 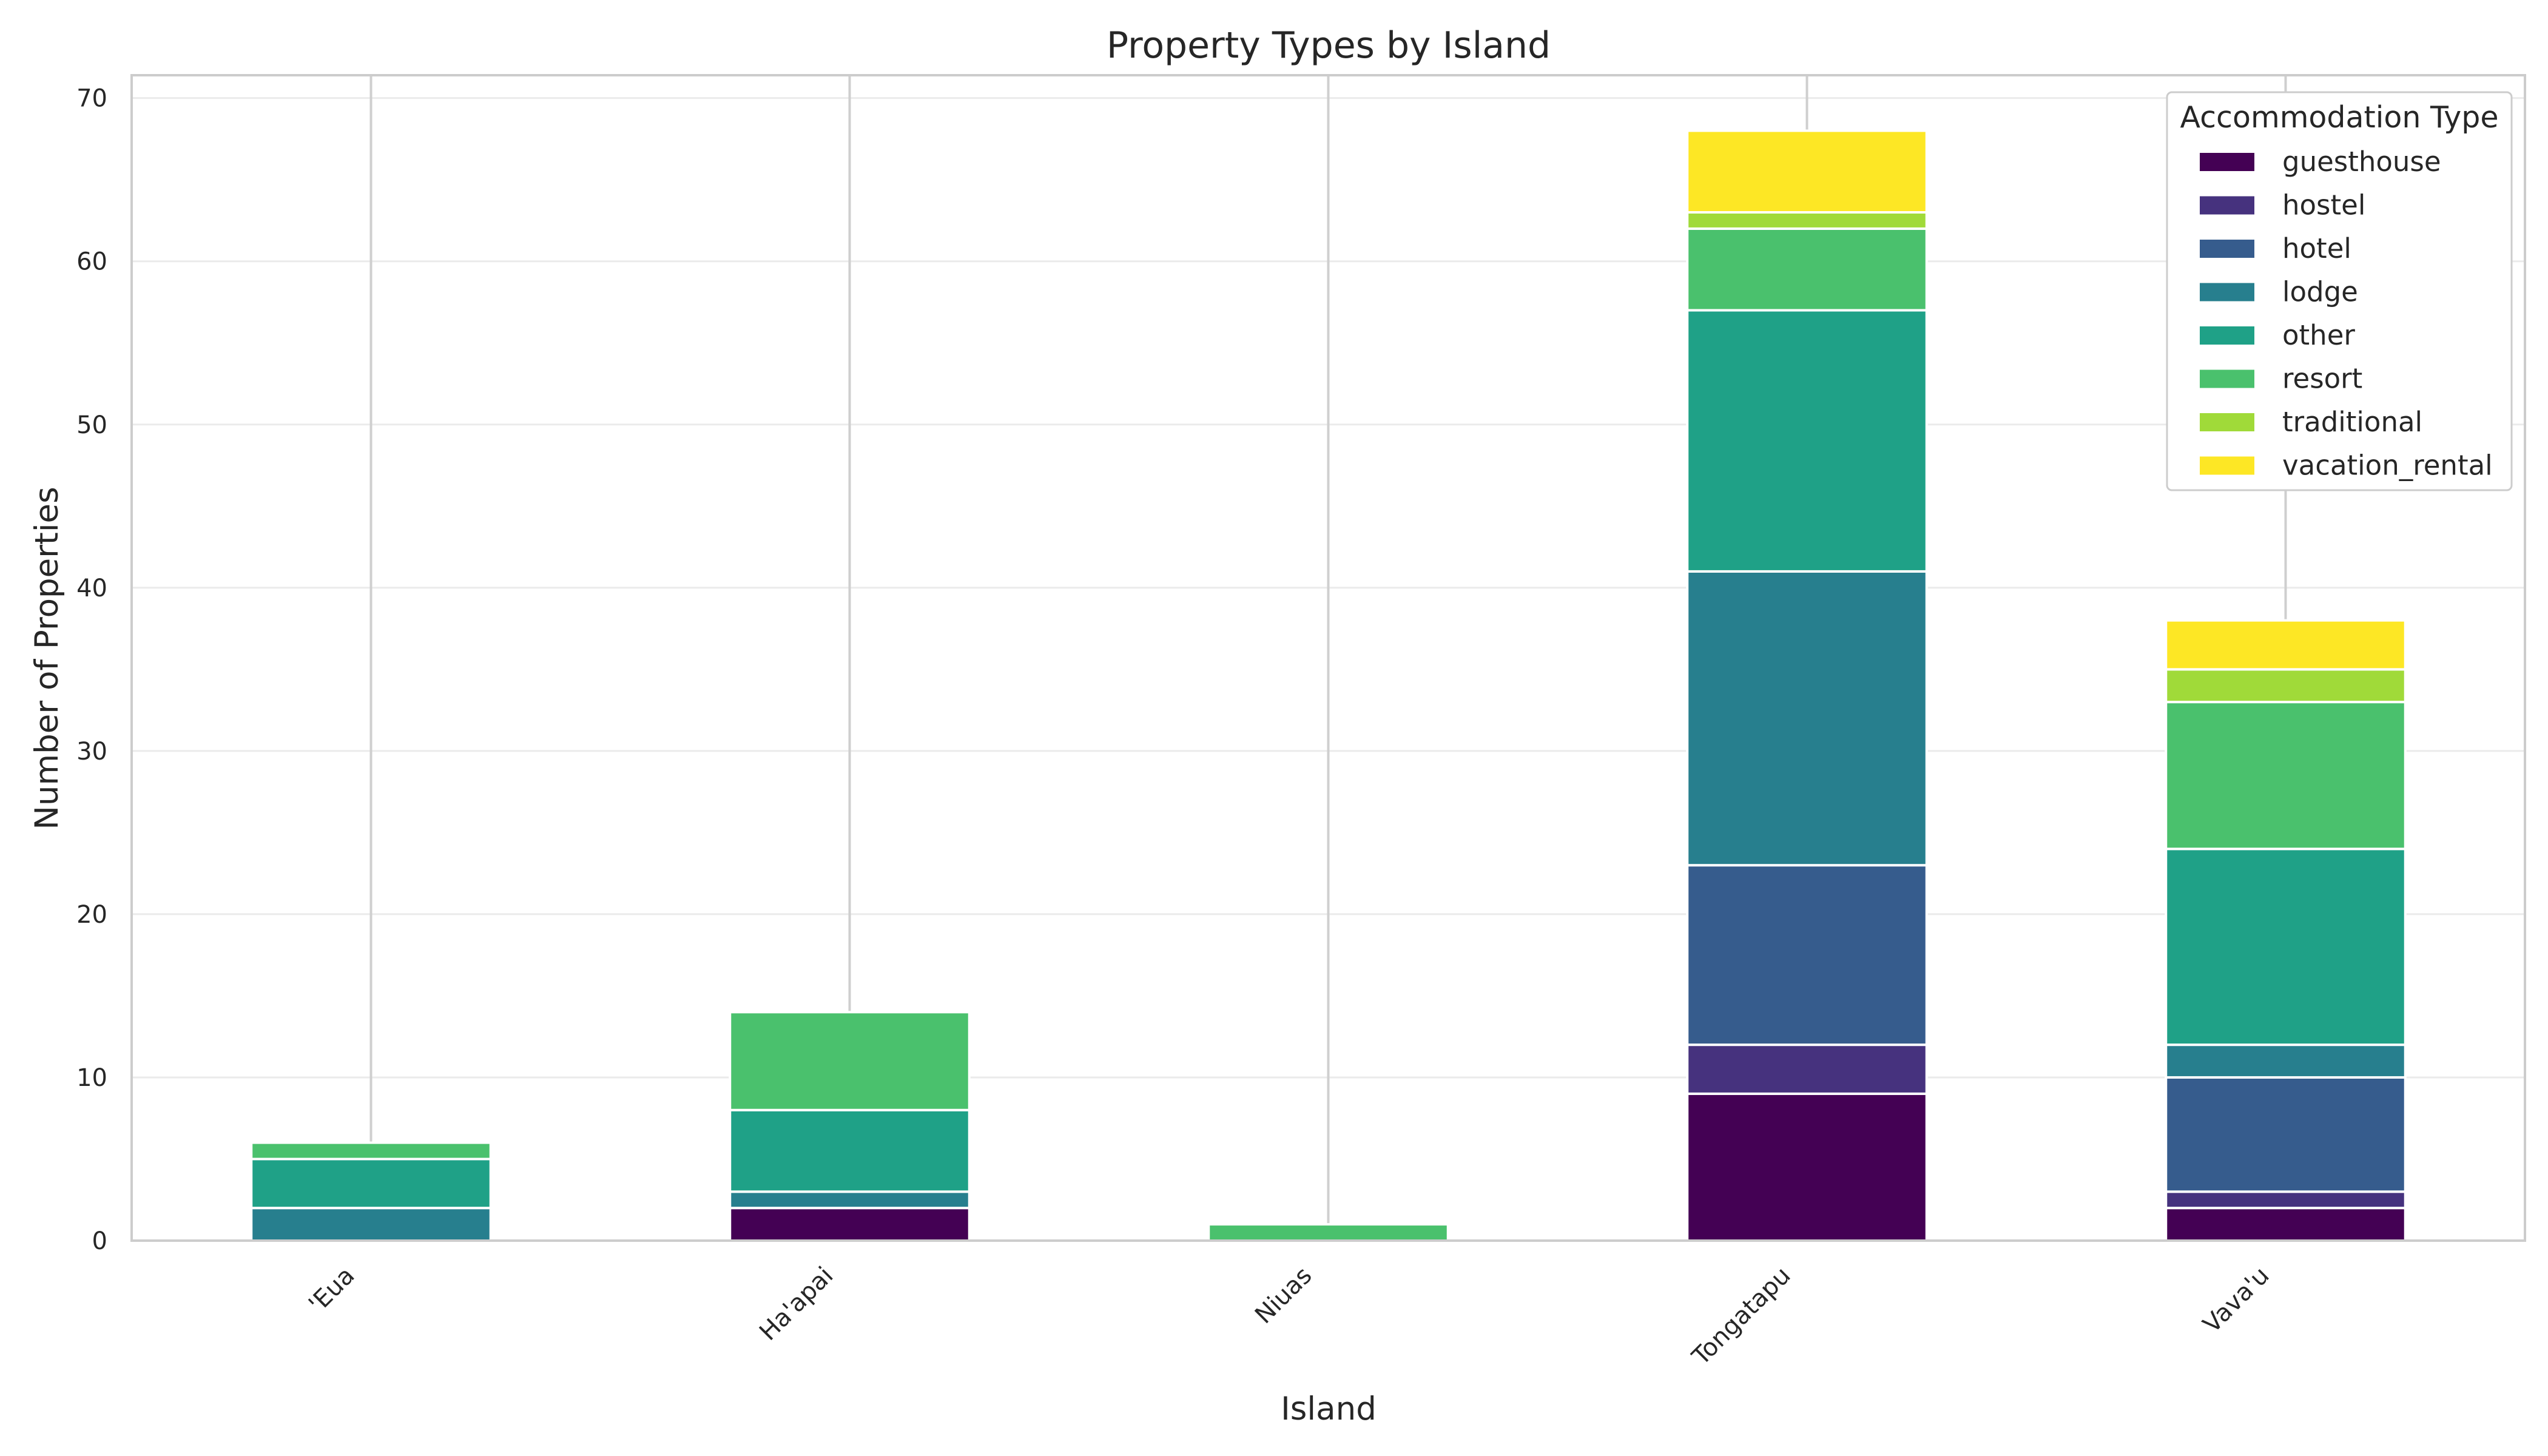 I want to click on legend-frame, so click(x=2339, y=291).